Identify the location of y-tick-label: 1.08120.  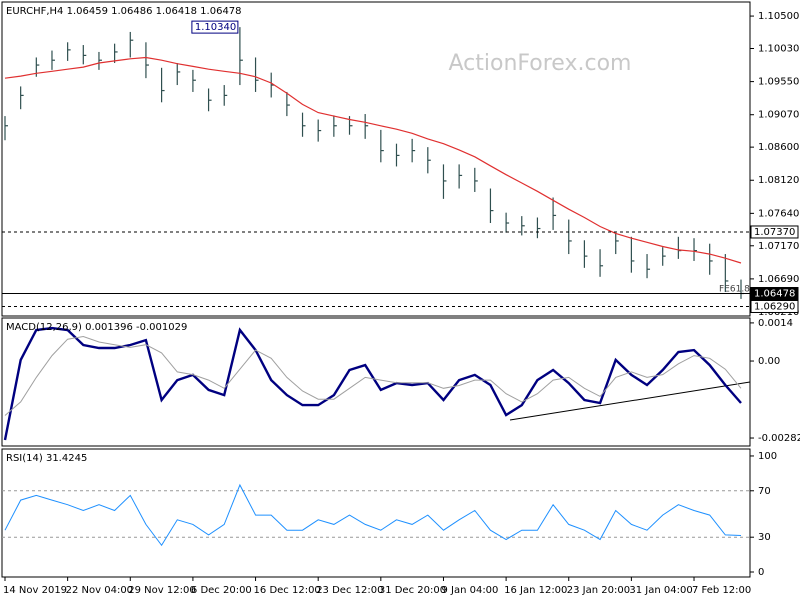
(778, 180).